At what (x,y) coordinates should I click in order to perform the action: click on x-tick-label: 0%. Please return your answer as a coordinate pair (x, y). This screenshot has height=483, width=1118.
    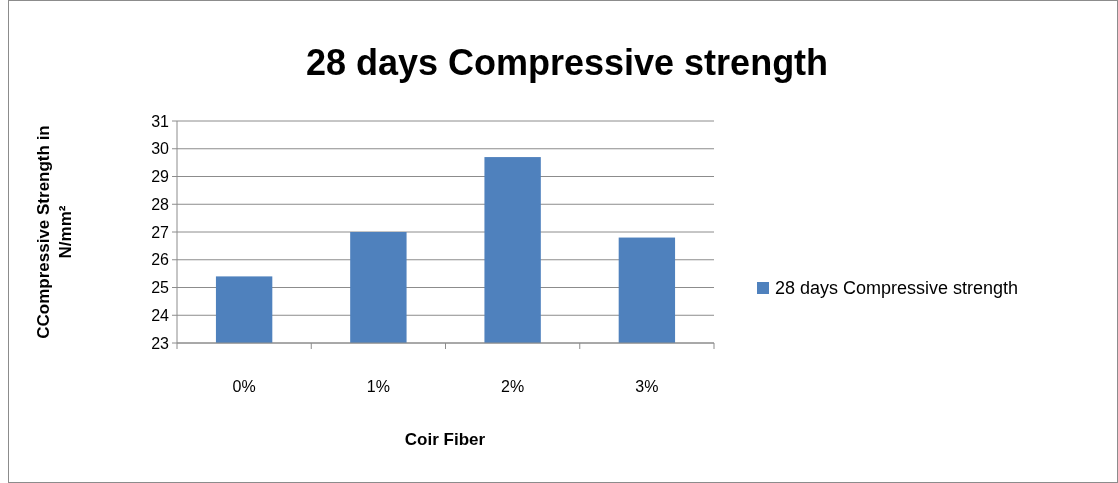
    Looking at the image, I should click on (244, 386).